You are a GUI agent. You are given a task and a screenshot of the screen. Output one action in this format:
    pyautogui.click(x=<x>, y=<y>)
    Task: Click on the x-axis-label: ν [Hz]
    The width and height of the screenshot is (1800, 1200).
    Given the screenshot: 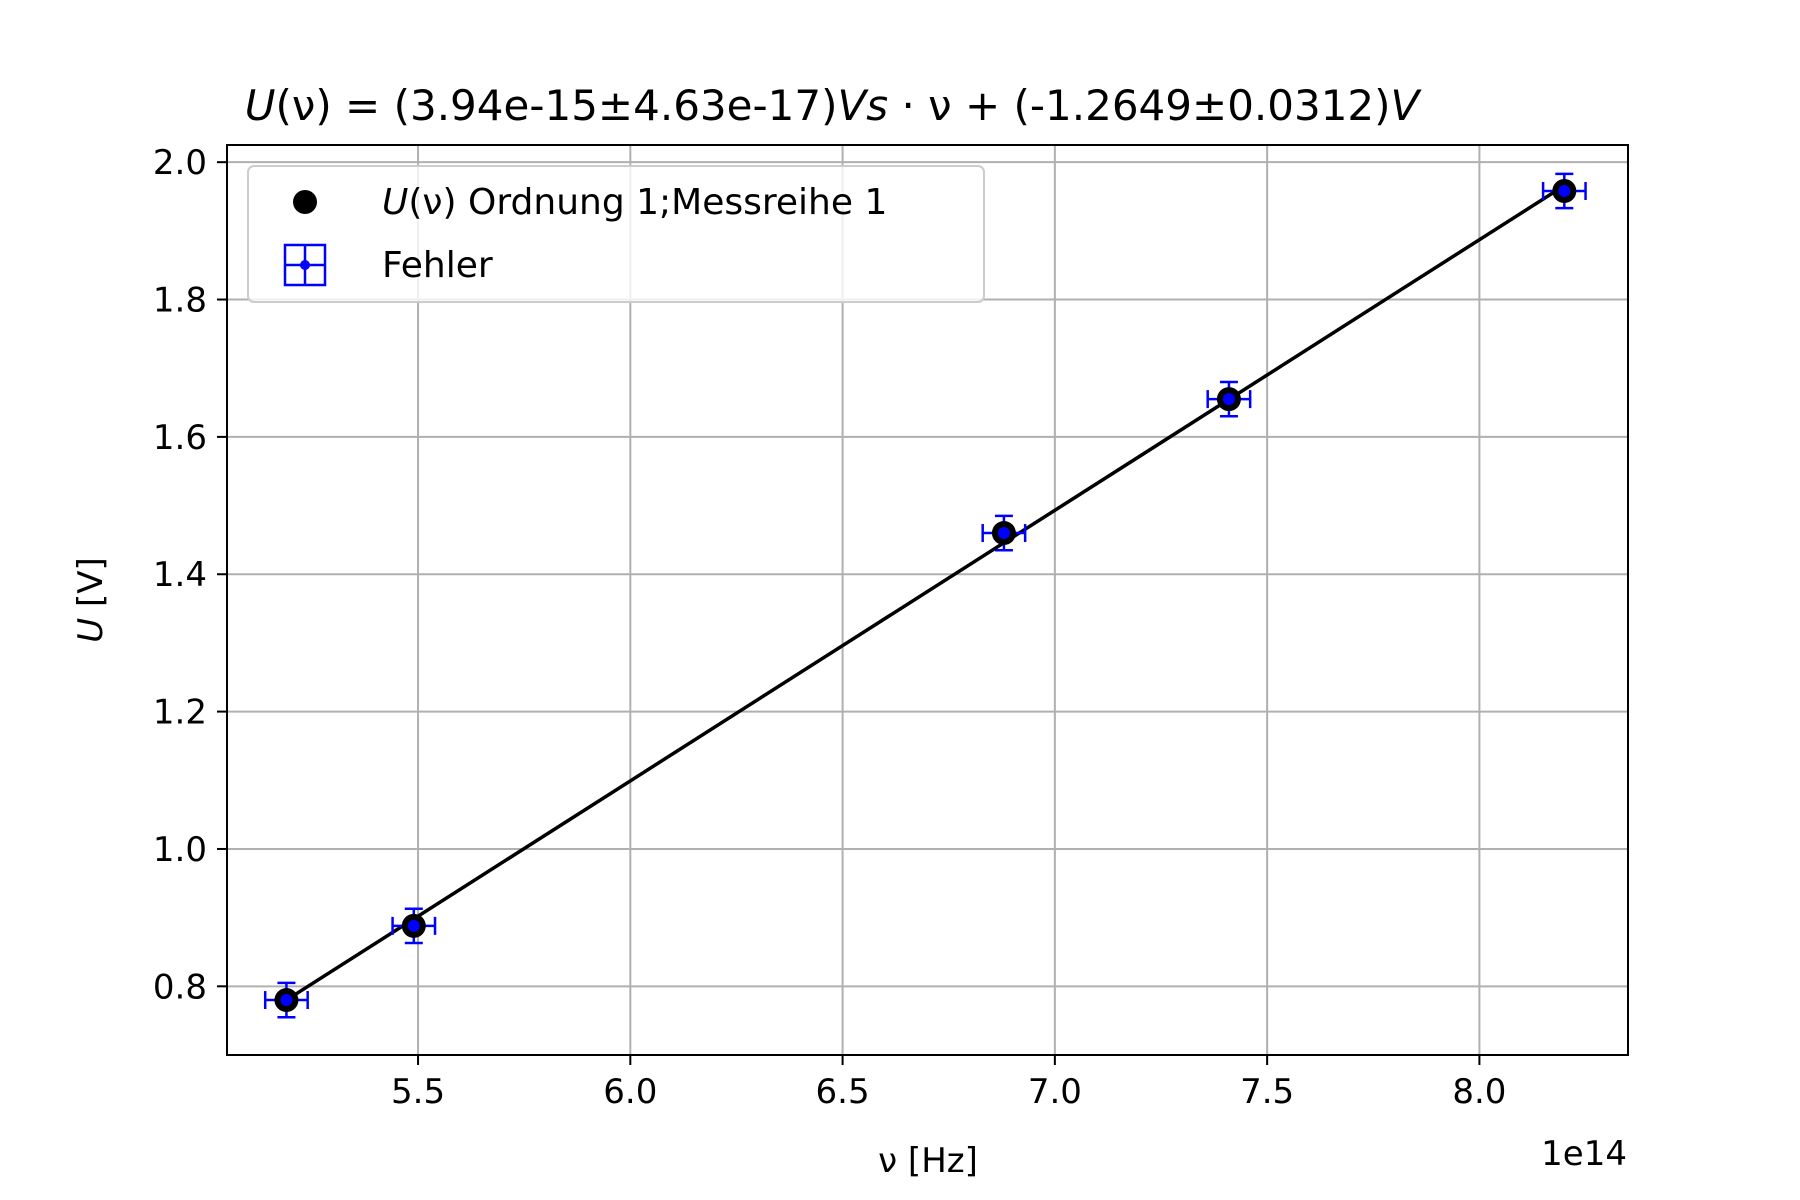 What is the action you would take?
    pyautogui.click(x=928, y=1161)
    